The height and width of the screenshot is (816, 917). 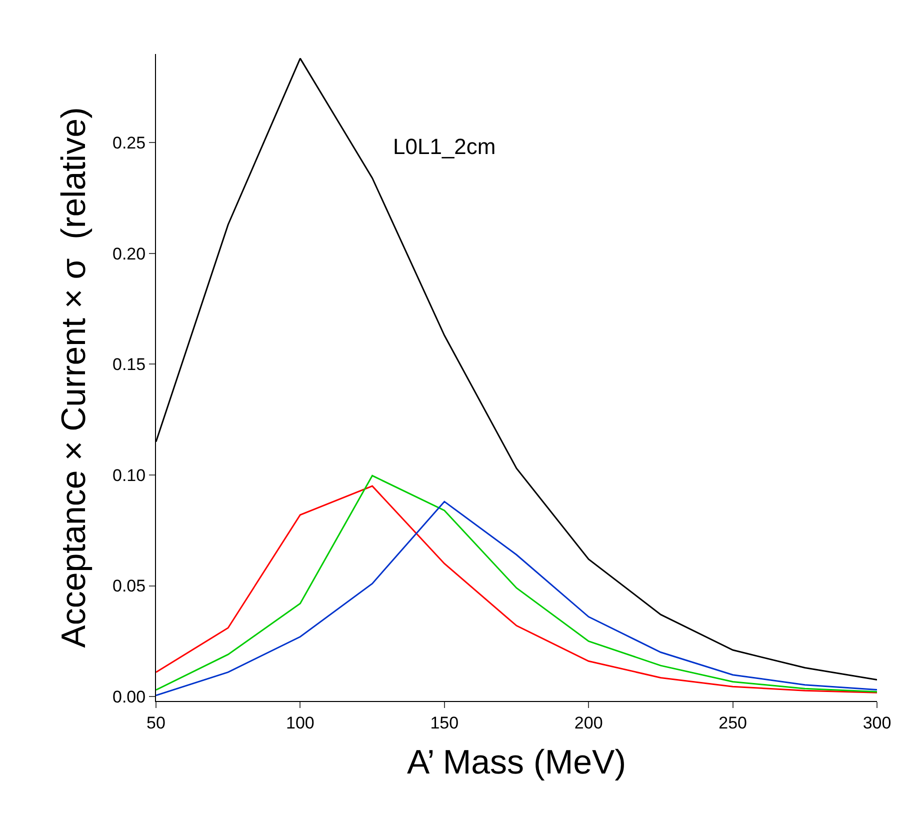 What do you see at coordinates (588, 722) in the screenshot?
I see `x-tick-label: 200` at bounding box center [588, 722].